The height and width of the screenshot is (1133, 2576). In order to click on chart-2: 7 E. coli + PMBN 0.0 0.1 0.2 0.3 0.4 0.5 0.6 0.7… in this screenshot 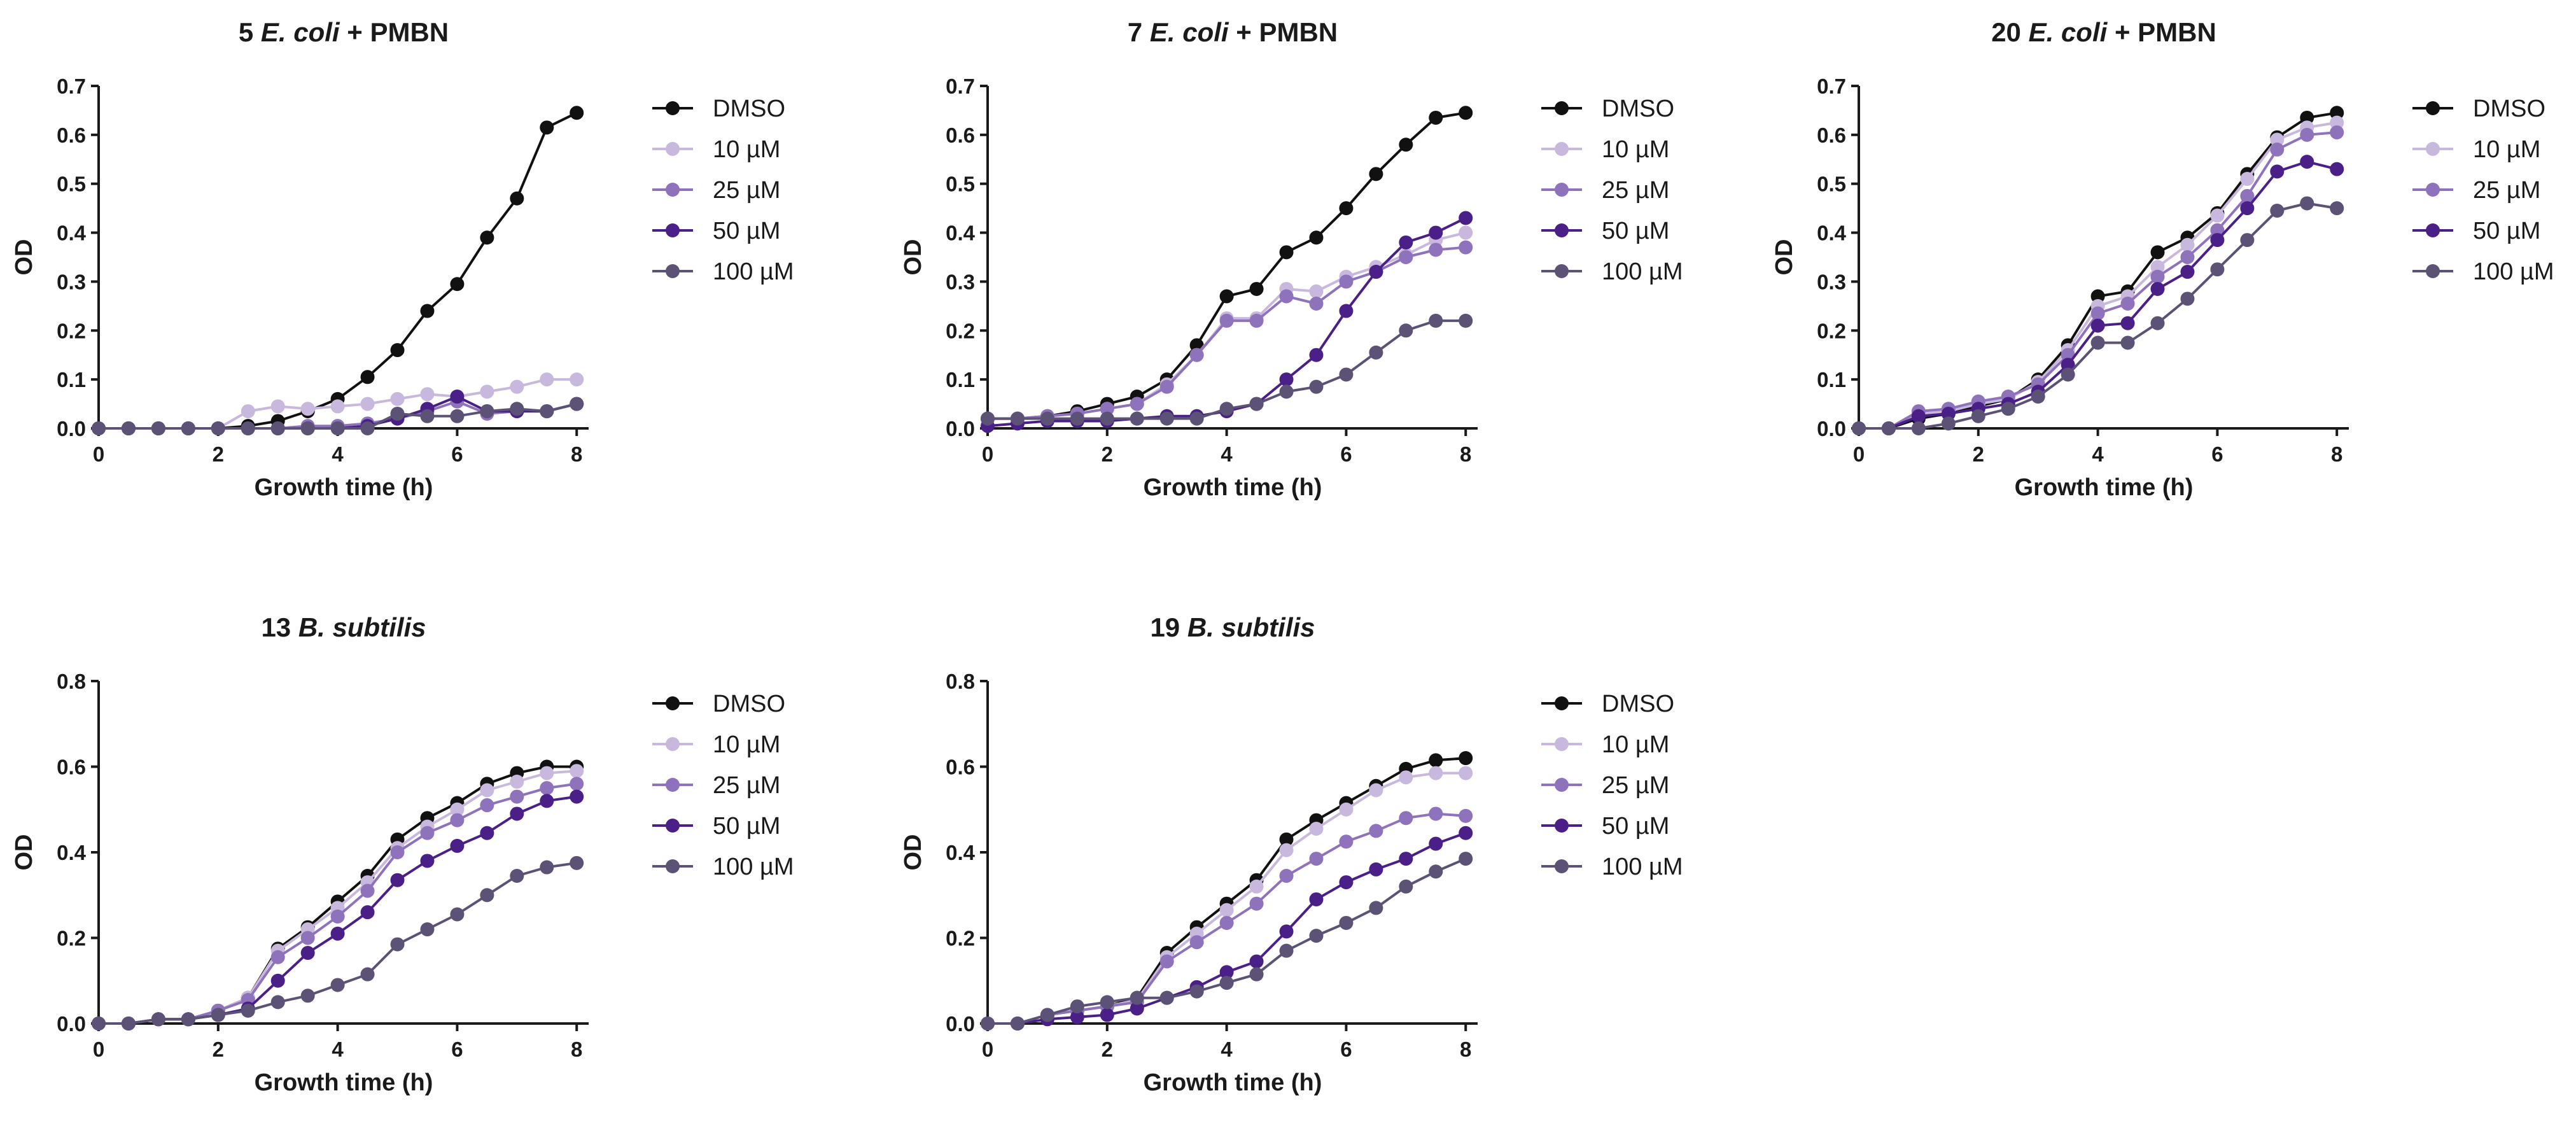, I will do `click(1291, 259)`.